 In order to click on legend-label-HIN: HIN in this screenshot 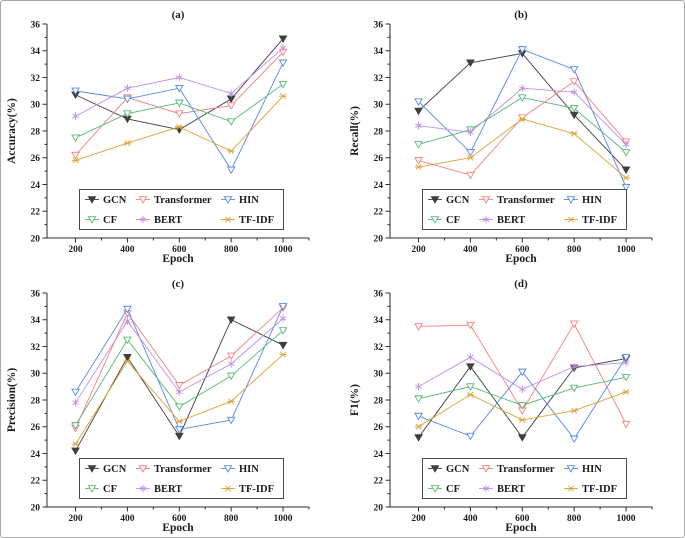, I will do `click(592, 469)`.